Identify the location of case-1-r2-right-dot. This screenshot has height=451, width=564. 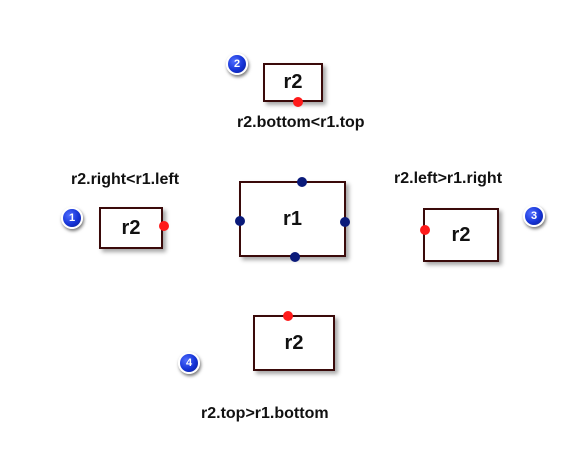
(164, 226).